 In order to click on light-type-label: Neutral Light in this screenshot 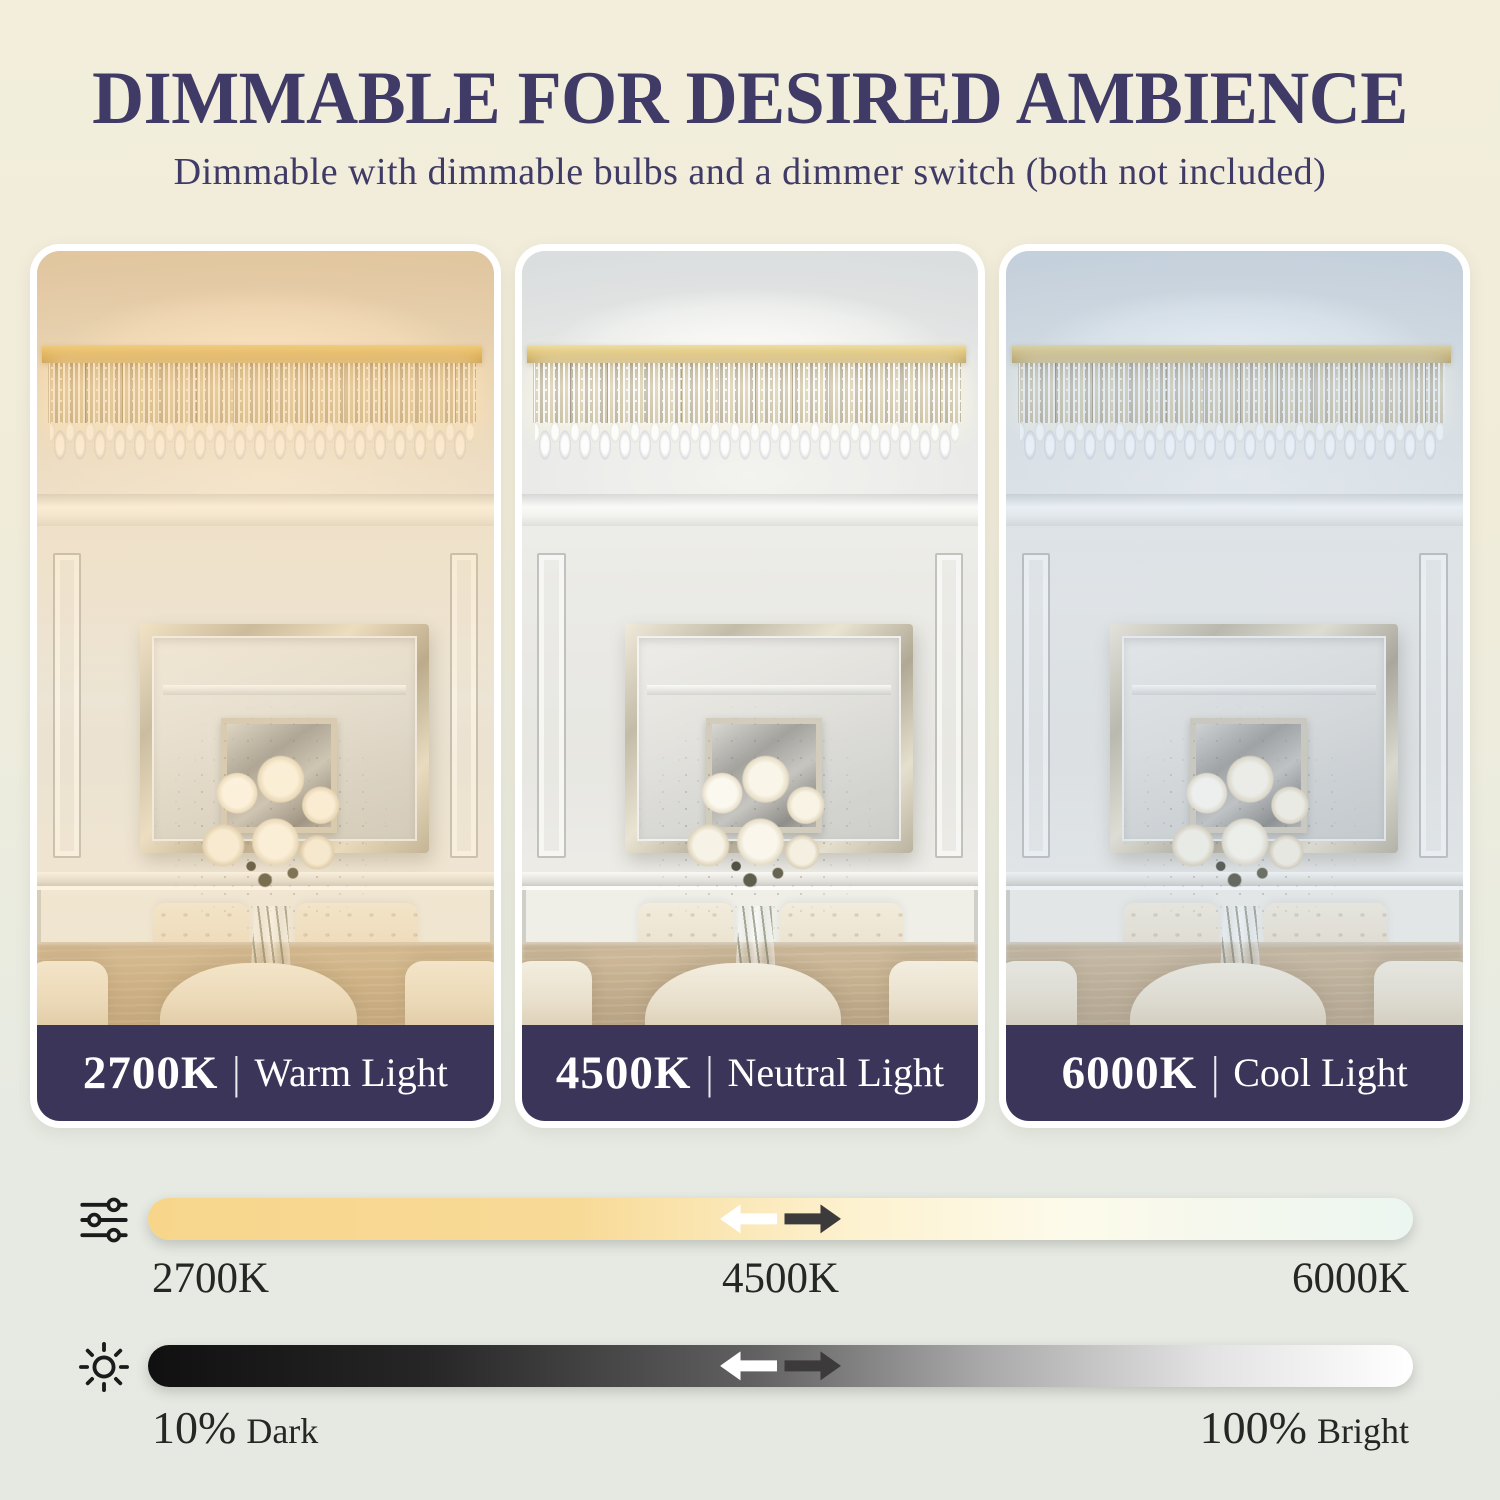, I will do `click(836, 1073)`.